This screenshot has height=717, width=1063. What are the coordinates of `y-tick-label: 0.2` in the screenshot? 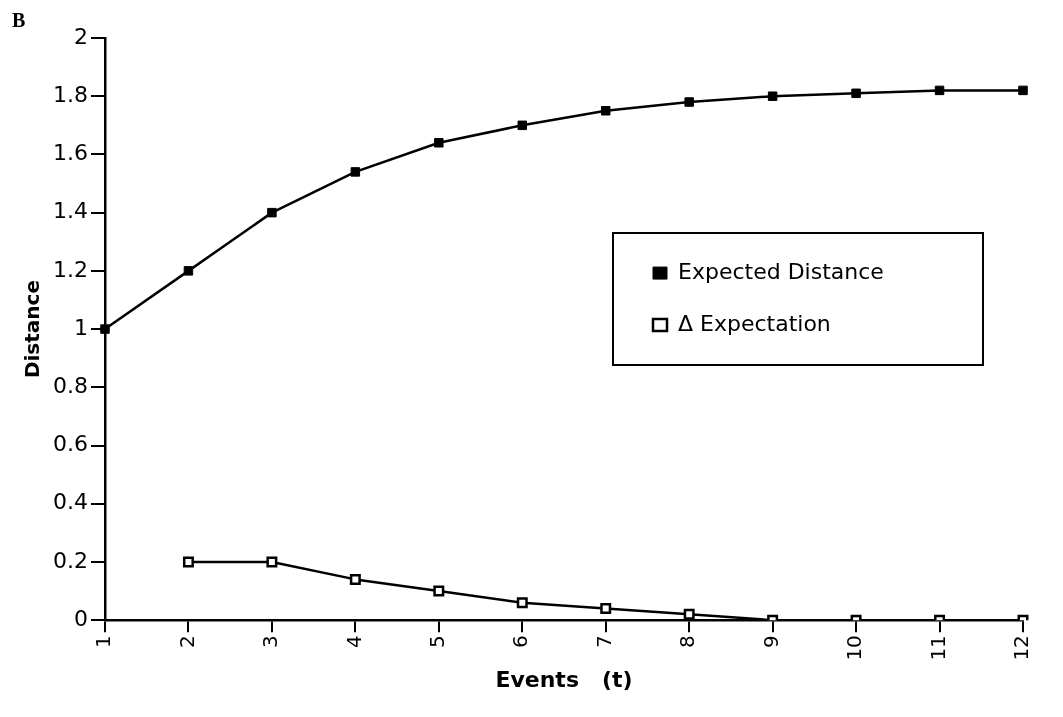 It's located at (70, 560).